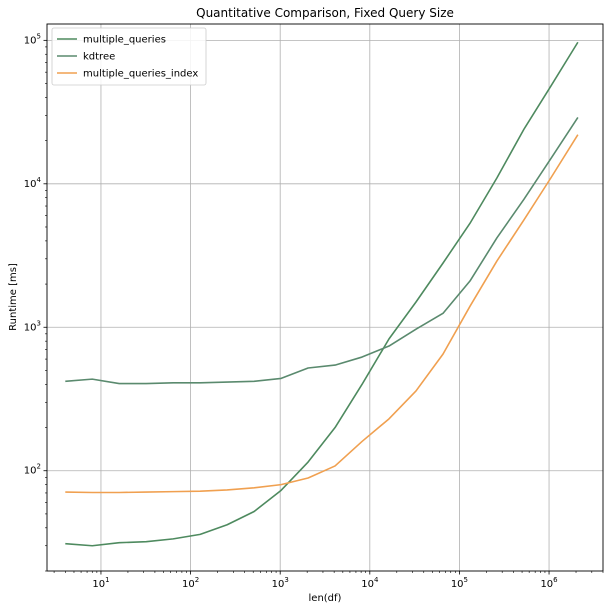  What do you see at coordinates (32, 39) in the screenshot?
I see `y-tick-label: 10⁵` at bounding box center [32, 39].